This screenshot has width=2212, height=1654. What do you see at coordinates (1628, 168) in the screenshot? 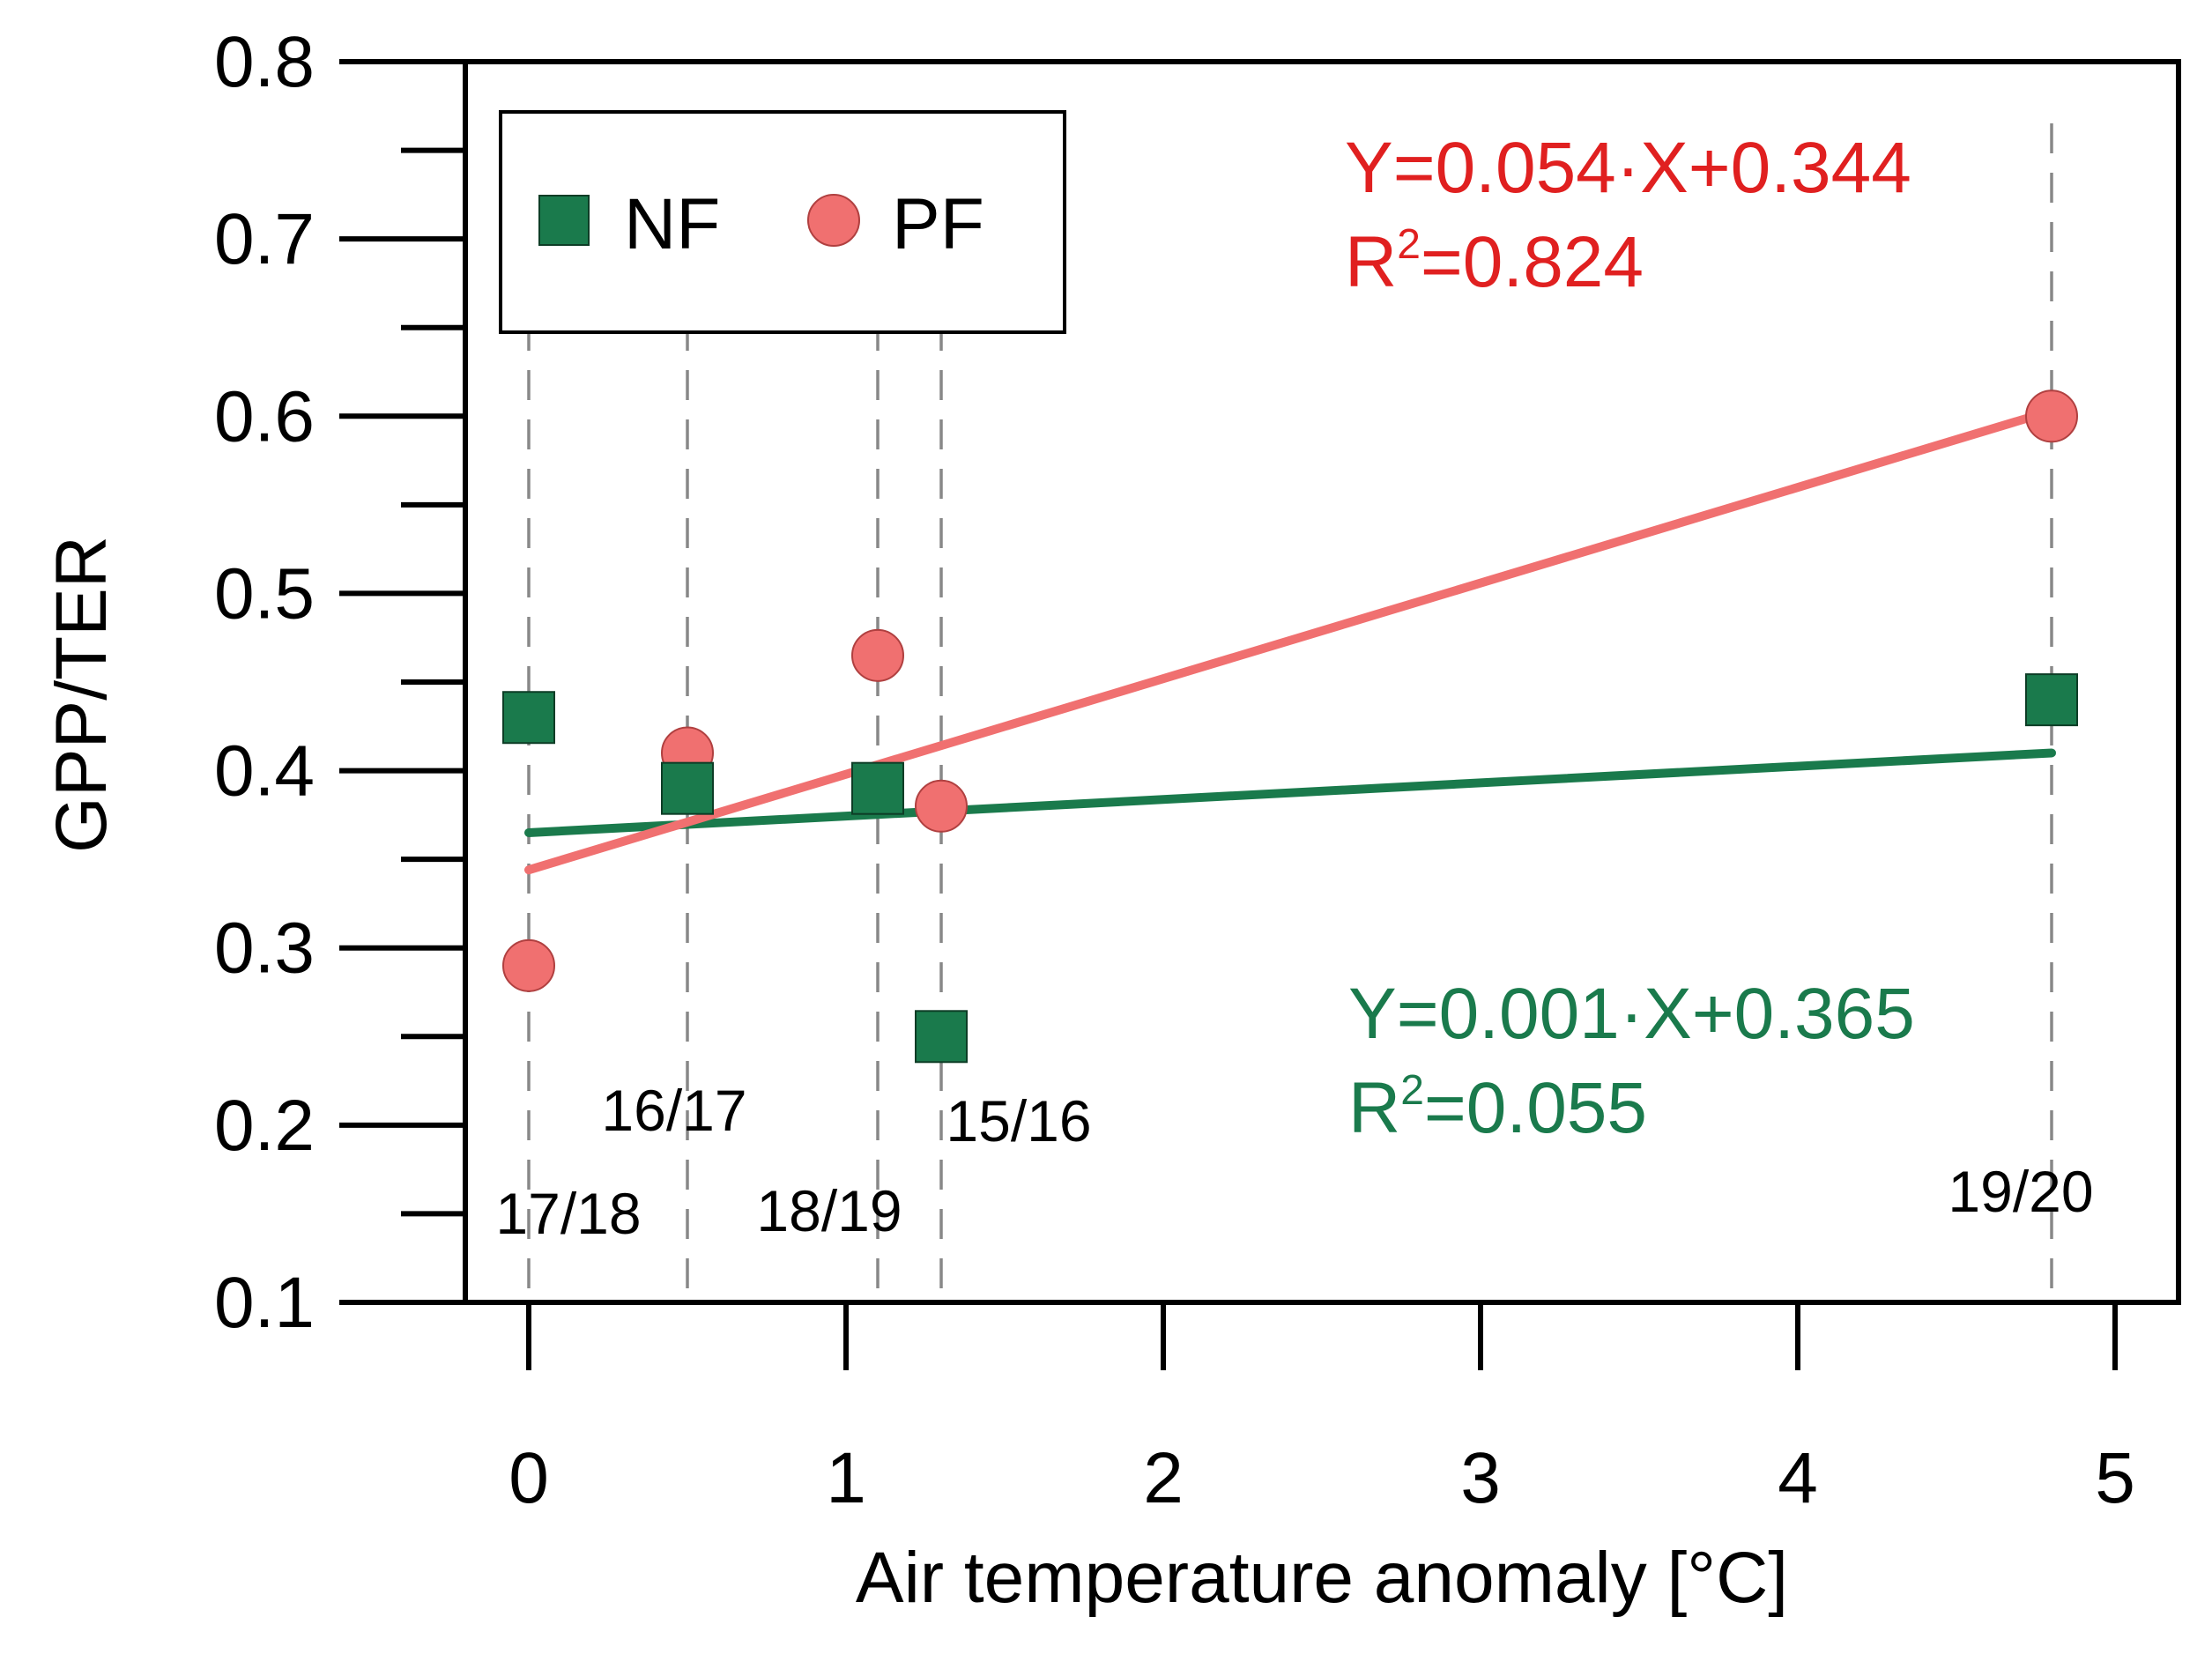
I see `pf-equation-text: Y=0.054·X+0.344` at bounding box center [1628, 168].